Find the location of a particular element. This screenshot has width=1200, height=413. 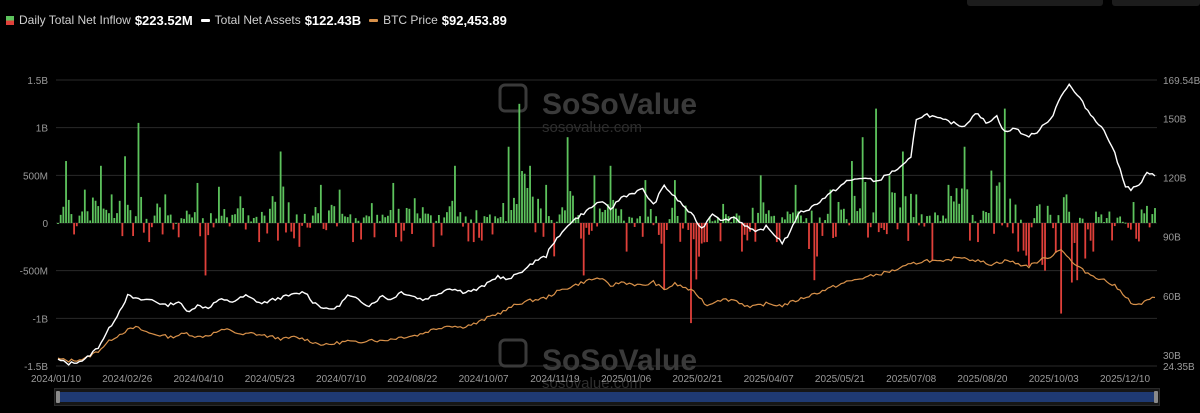

right-tick-label: 90B is located at coordinates (1172, 238).